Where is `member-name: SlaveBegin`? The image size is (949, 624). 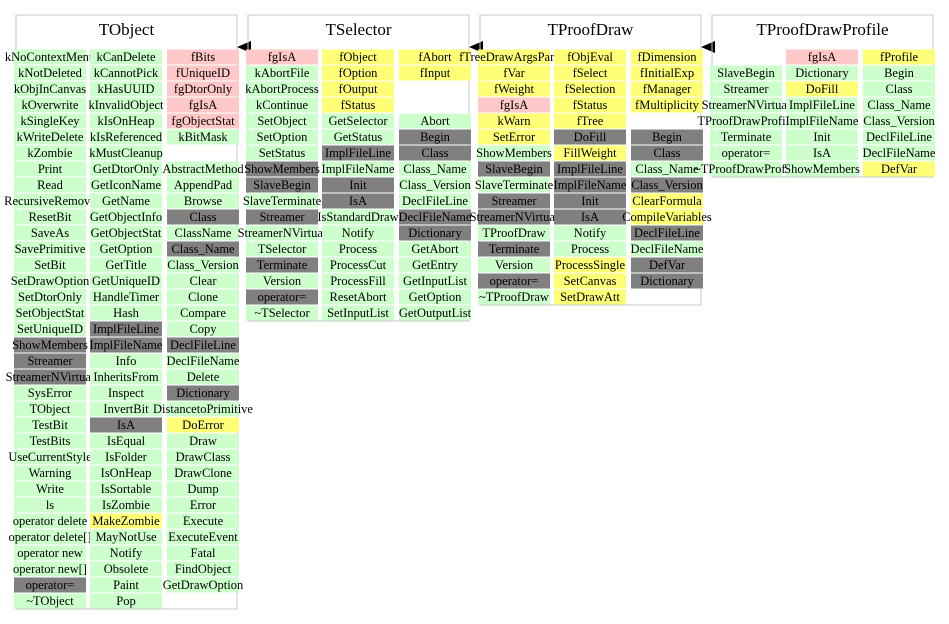
member-name: SlaveBegin is located at coordinates (514, 169).